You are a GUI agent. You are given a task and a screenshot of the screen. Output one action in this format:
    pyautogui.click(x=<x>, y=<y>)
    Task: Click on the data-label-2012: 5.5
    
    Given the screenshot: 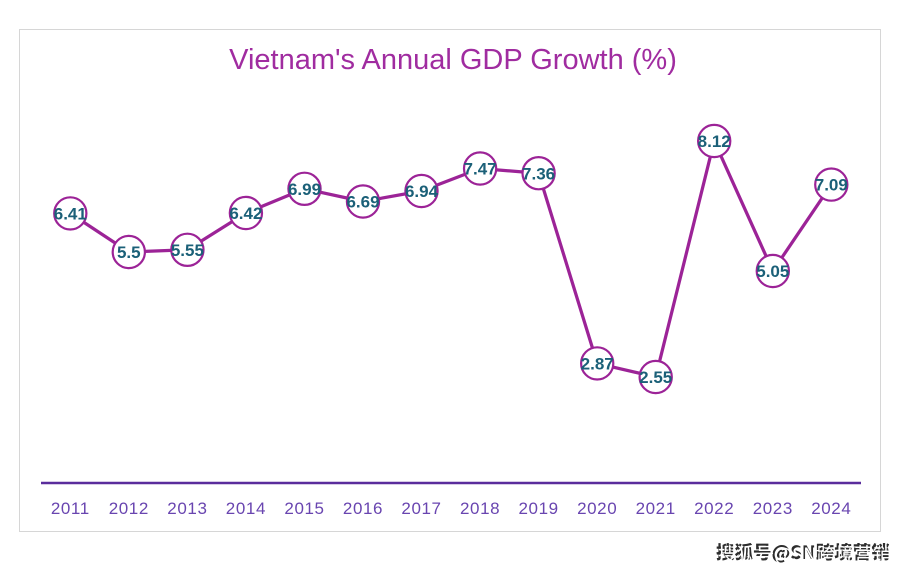 What is the action you would take?
    pyautogui.click(x=129, y=252)
    